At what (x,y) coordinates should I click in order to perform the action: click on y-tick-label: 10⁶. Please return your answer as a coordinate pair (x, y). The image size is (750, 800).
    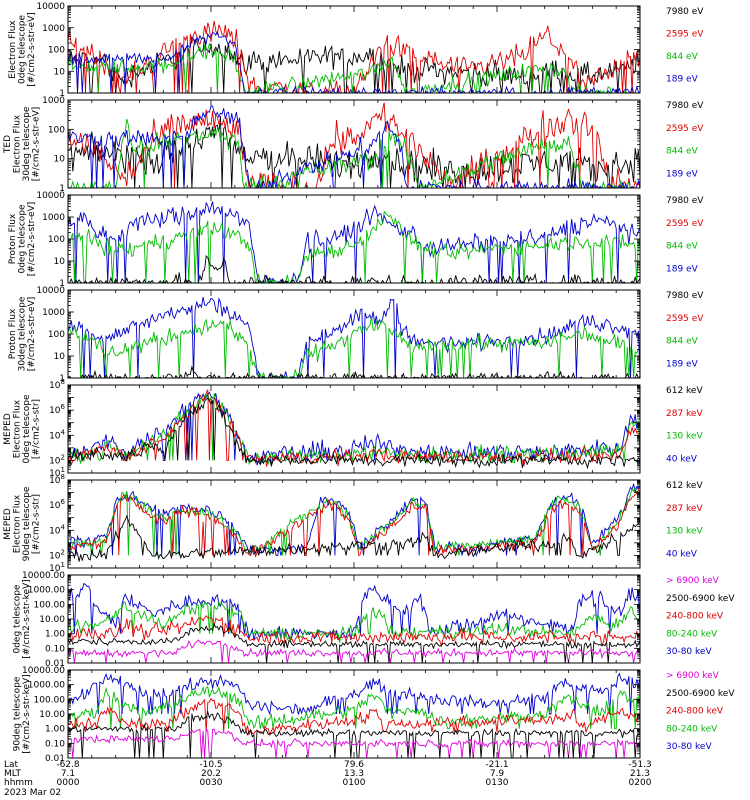
    Looking at the image, I should click on (57, 409).